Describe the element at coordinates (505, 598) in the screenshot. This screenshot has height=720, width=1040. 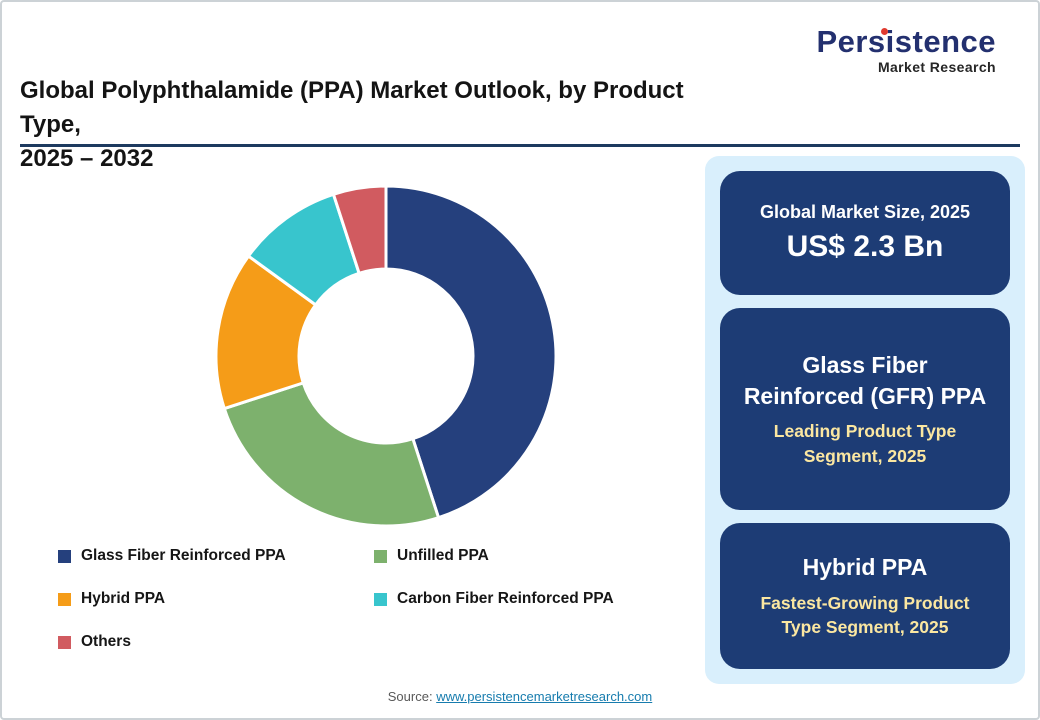
I see `legend-label: Carbon Fiber Reinforced PPA` at that location.